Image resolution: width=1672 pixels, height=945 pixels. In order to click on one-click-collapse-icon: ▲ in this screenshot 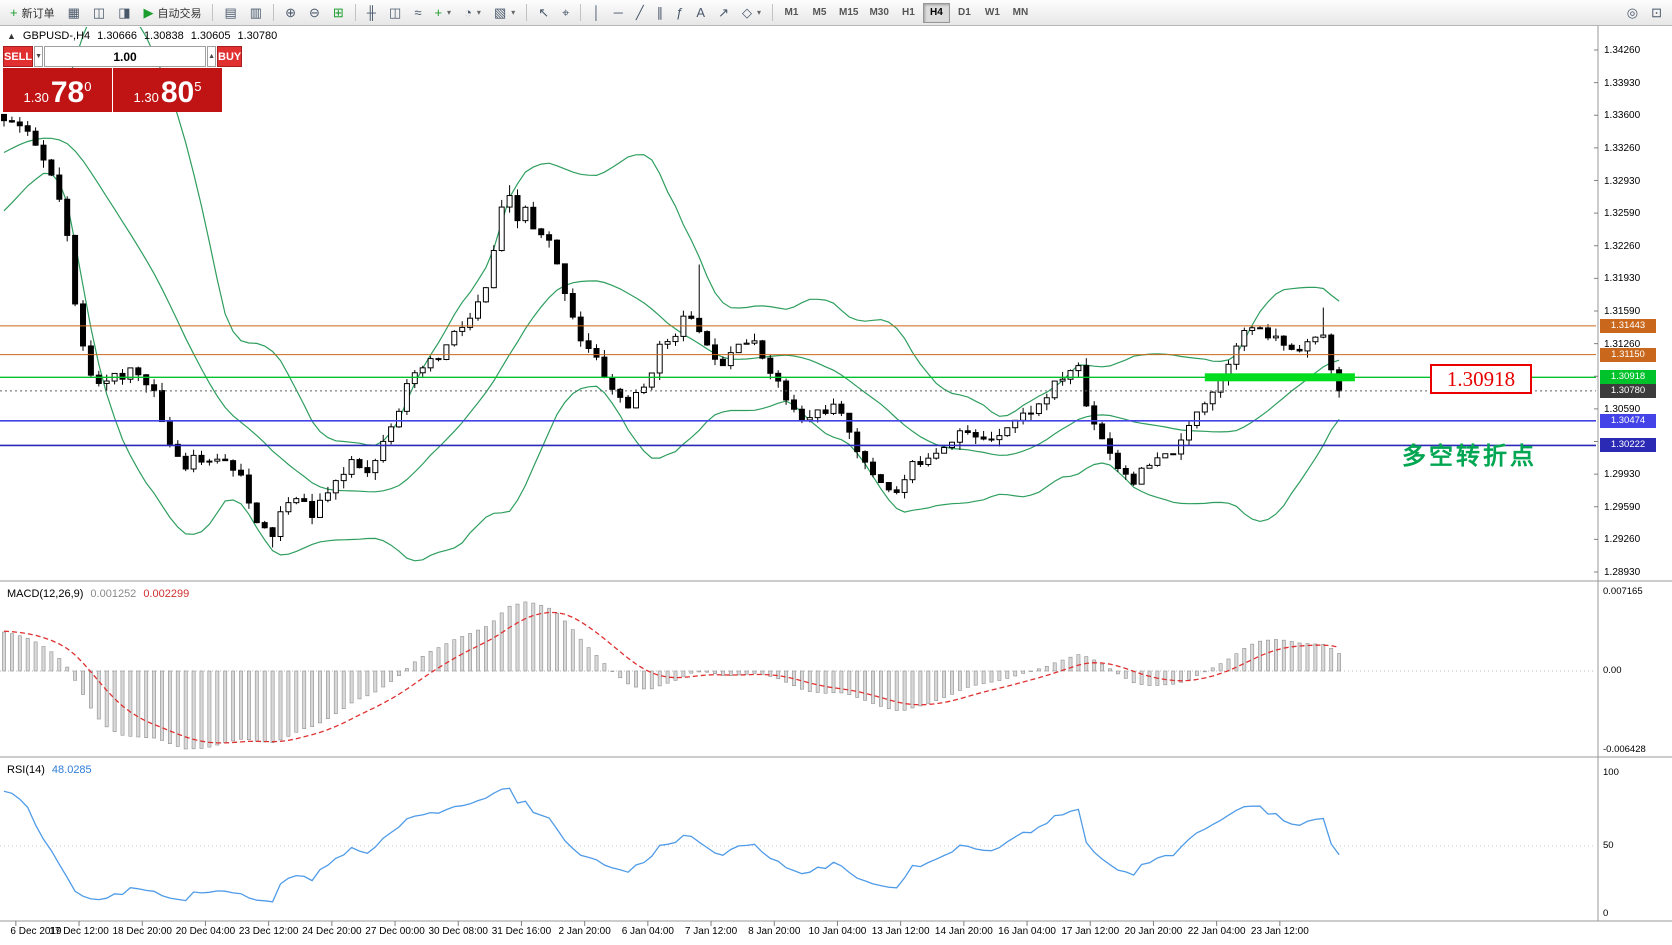, I will do `click(11, 36)`.